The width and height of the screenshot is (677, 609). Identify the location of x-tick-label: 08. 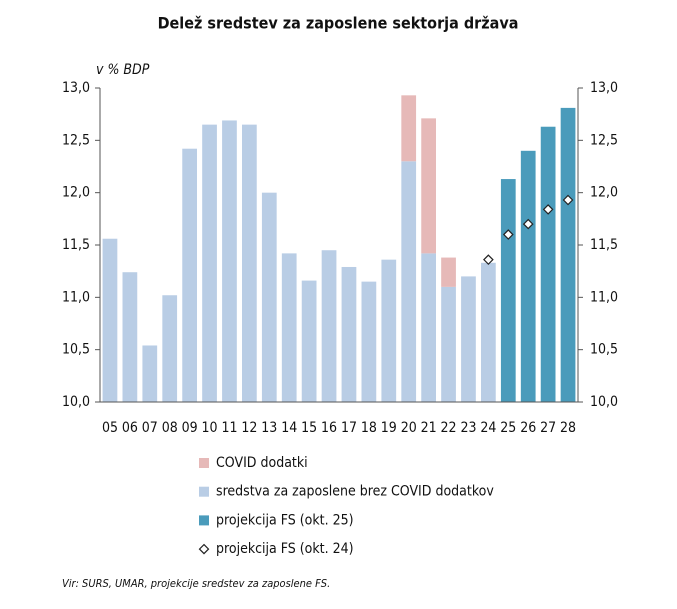
(170, 428).